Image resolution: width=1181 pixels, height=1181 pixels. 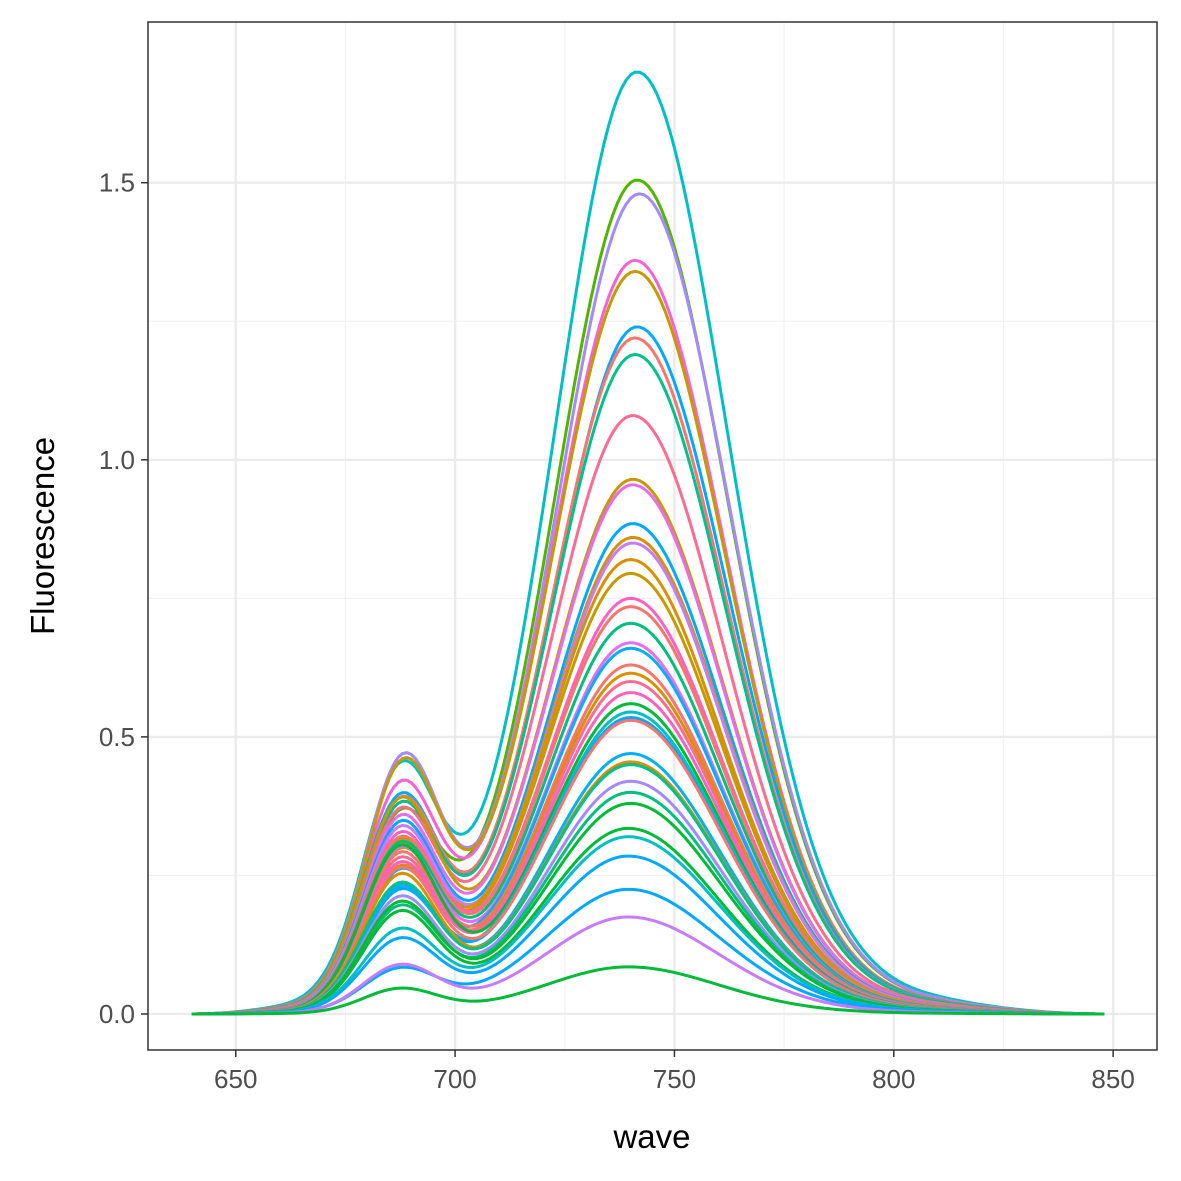 What do you see at coordinates (117, 1014) in the screenshot?
I see `y-tick-label: 0.0` at bounding box center [117, 1014].